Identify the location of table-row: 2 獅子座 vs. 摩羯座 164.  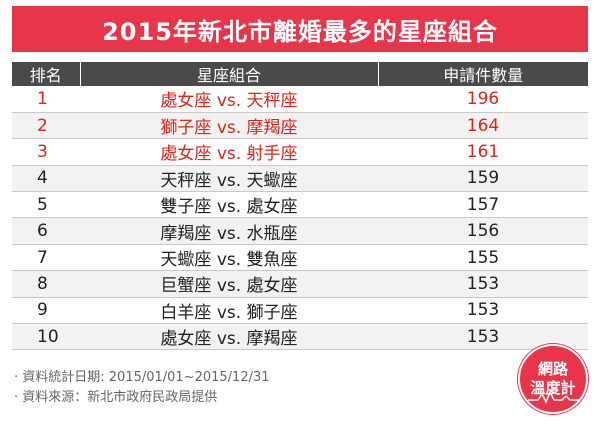
(300, 126).